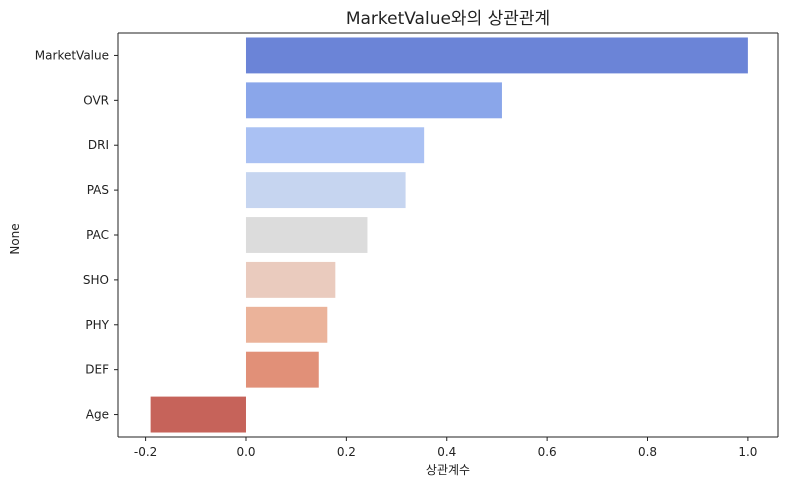 This screenshot has width=790, height=489. What do you see at coordinates (448, 19) in the screenshot?
I see `chart-title: MarketValue와의 상관관계` at bounding box center [448, 19].